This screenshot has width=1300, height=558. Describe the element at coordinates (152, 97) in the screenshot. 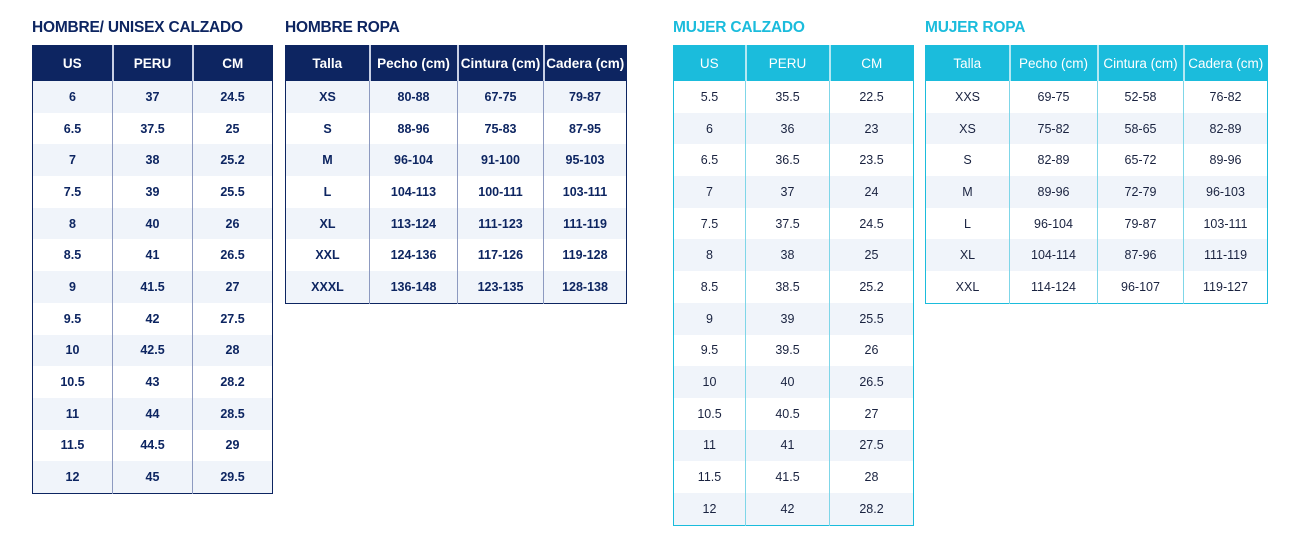

I see `table-row: 6 37 24.5` at that location.